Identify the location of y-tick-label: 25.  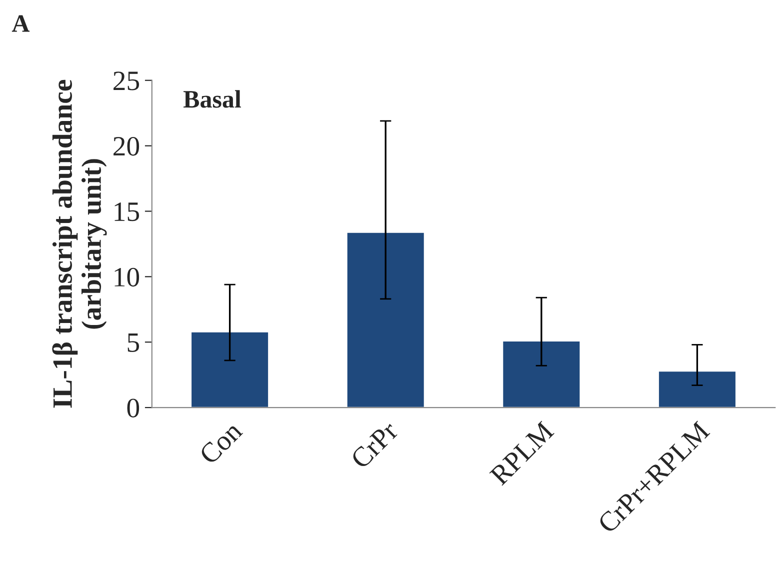
(127, 81).